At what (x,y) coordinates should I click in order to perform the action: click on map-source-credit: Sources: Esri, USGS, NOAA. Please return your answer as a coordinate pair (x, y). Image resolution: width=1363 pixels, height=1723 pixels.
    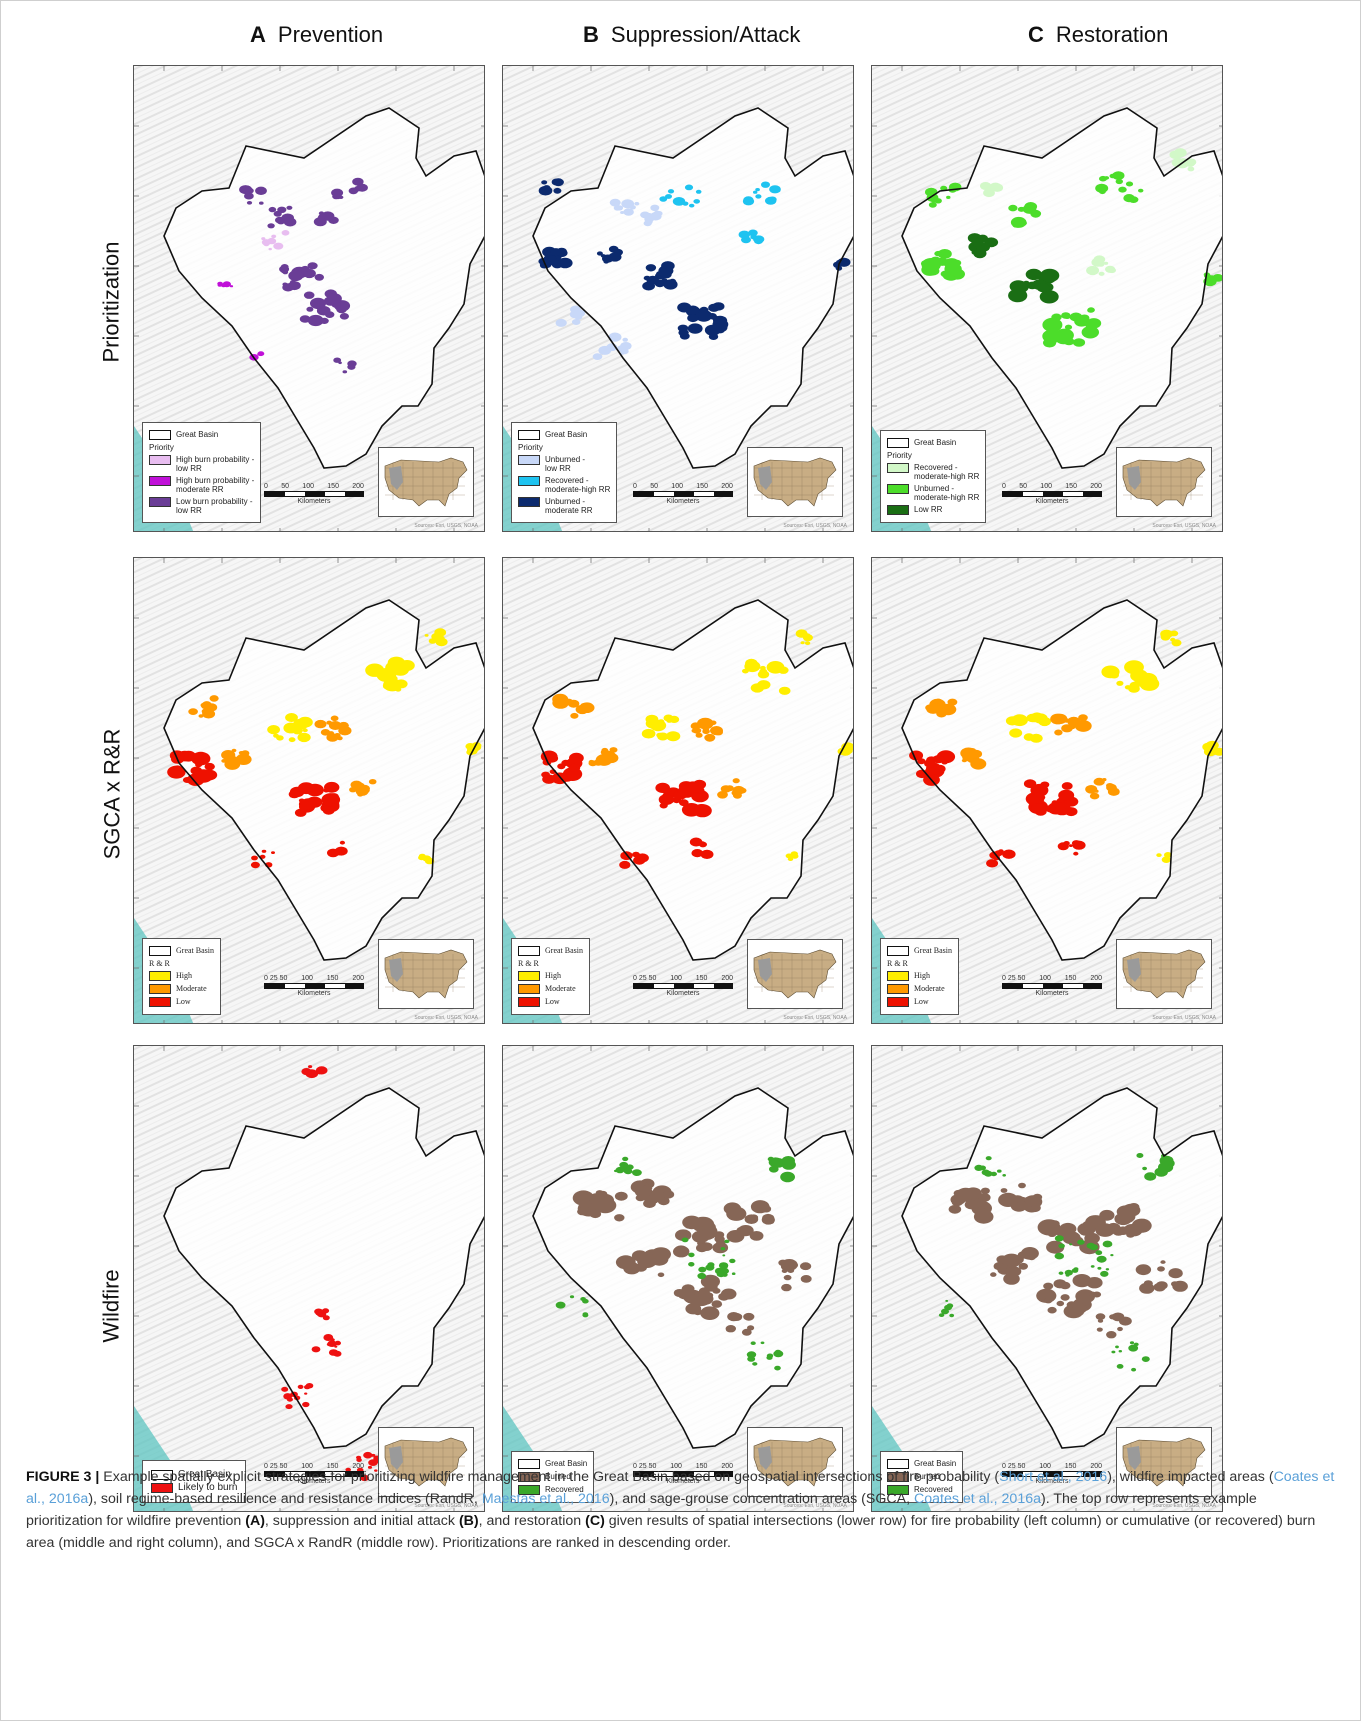
    Looking at the image, I should click on (815, 1018).